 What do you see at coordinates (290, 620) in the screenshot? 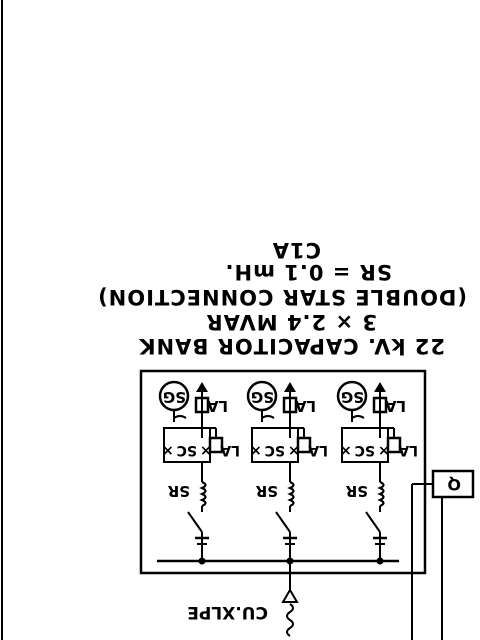
I see `cable-wave-icon` at bounding box center [290, 620].